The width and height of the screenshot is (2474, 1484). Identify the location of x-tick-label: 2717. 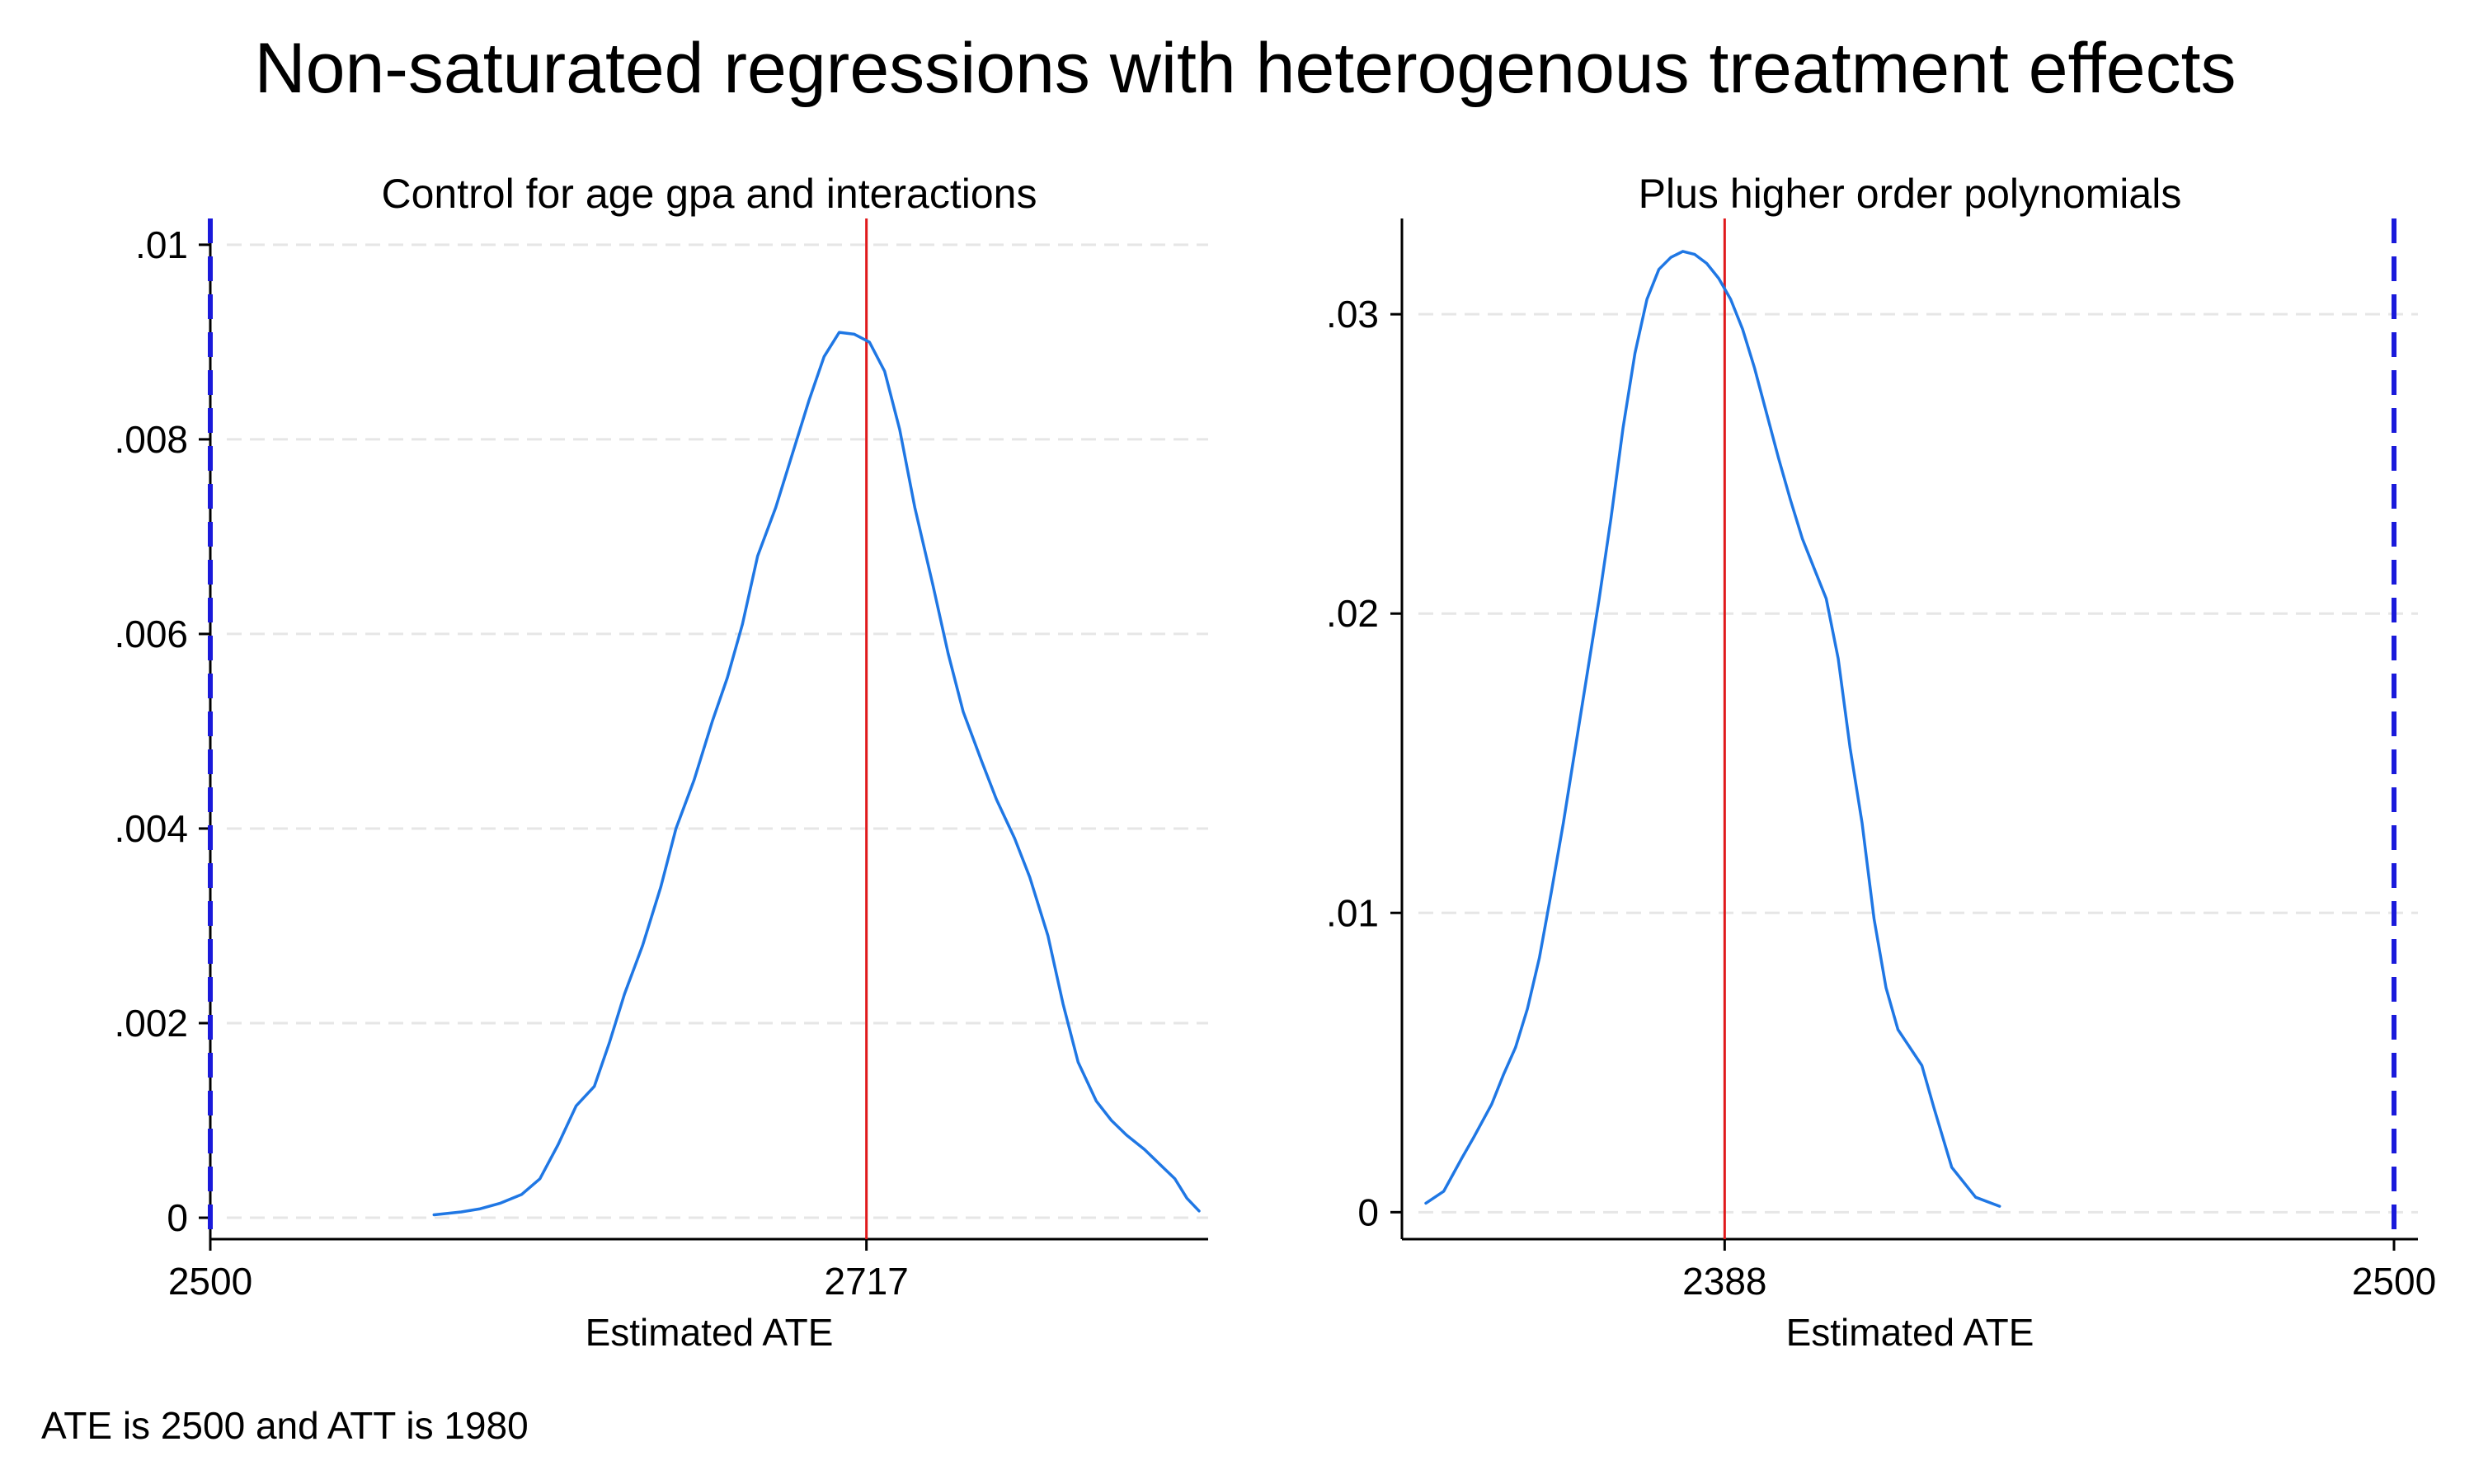
(866, 1281).